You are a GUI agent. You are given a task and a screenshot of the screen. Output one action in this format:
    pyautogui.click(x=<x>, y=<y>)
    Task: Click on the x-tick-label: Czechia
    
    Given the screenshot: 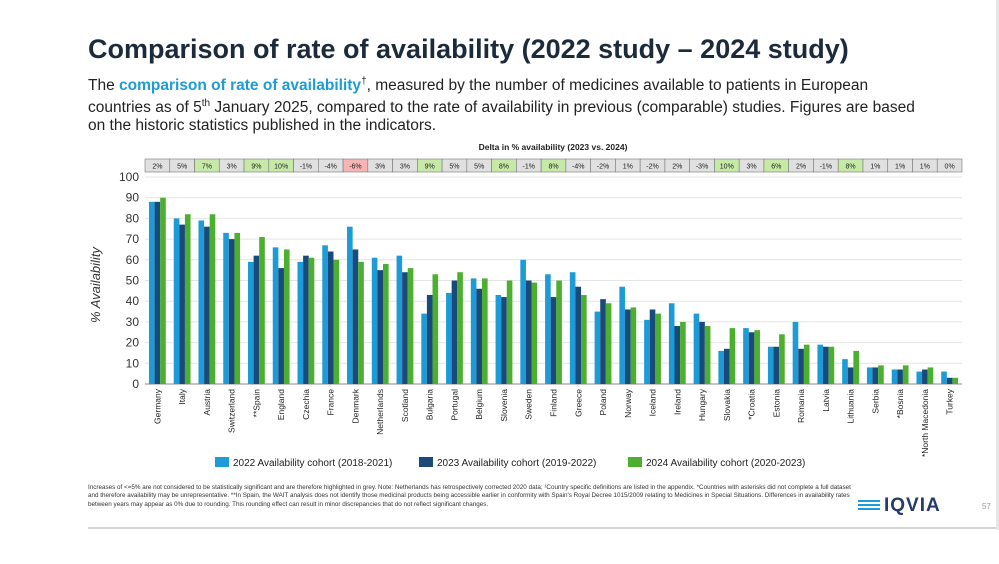 What is the action you would take?
    pyautogui.click(x=306, y=404)
    